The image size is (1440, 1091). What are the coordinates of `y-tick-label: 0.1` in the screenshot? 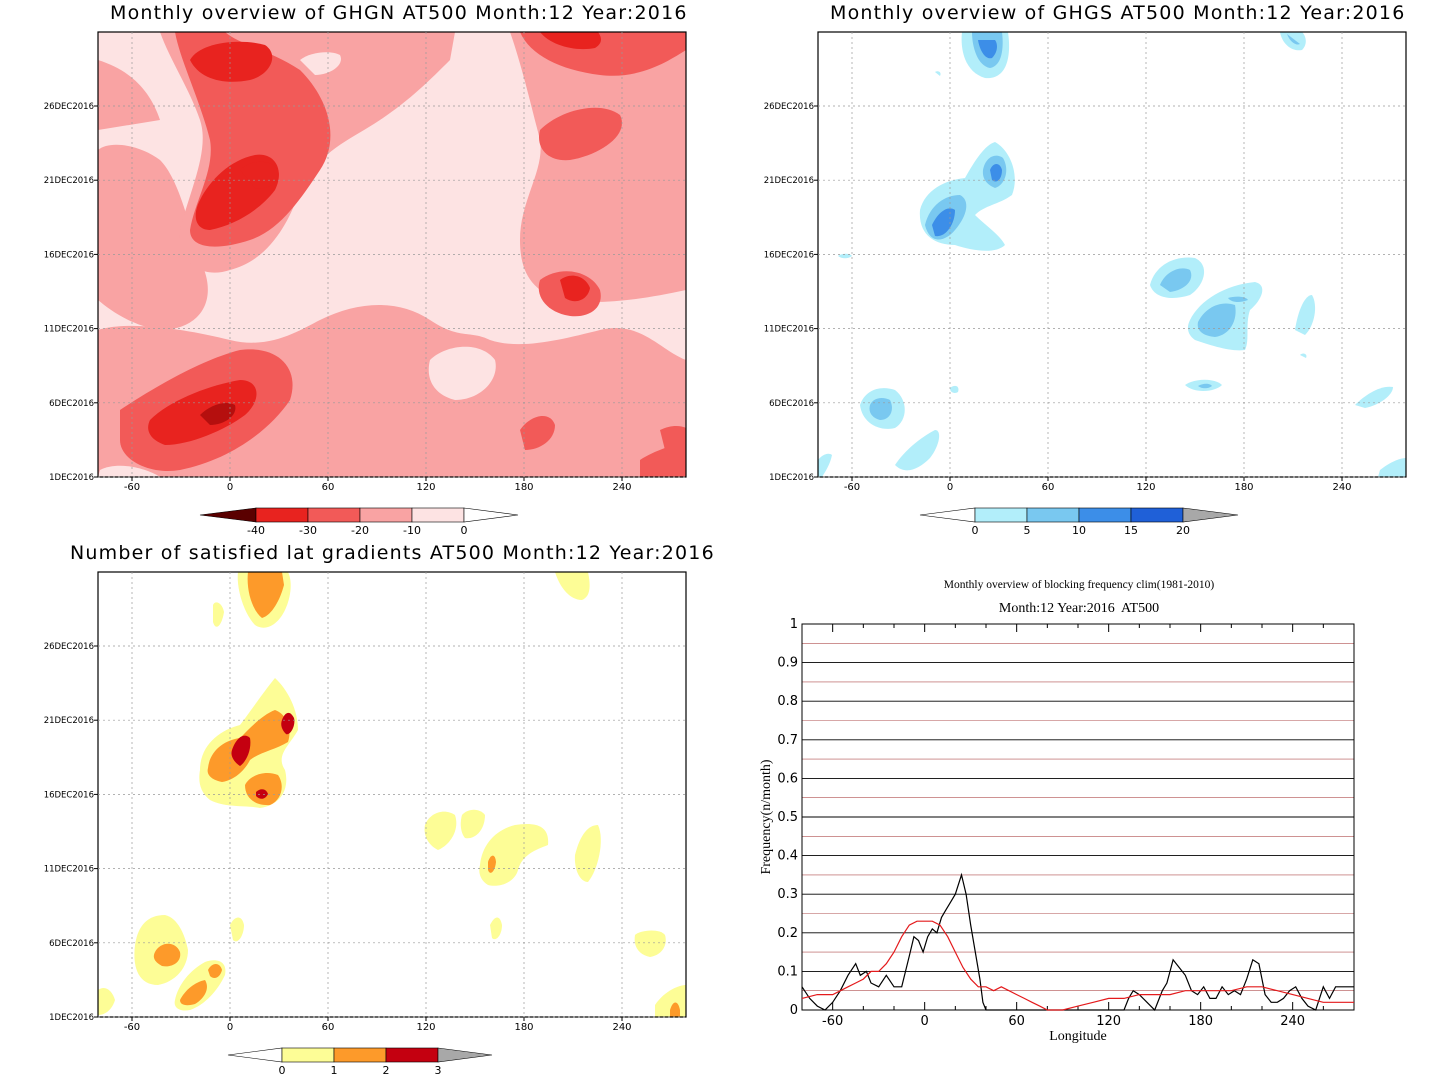 It's located at (787, 971).